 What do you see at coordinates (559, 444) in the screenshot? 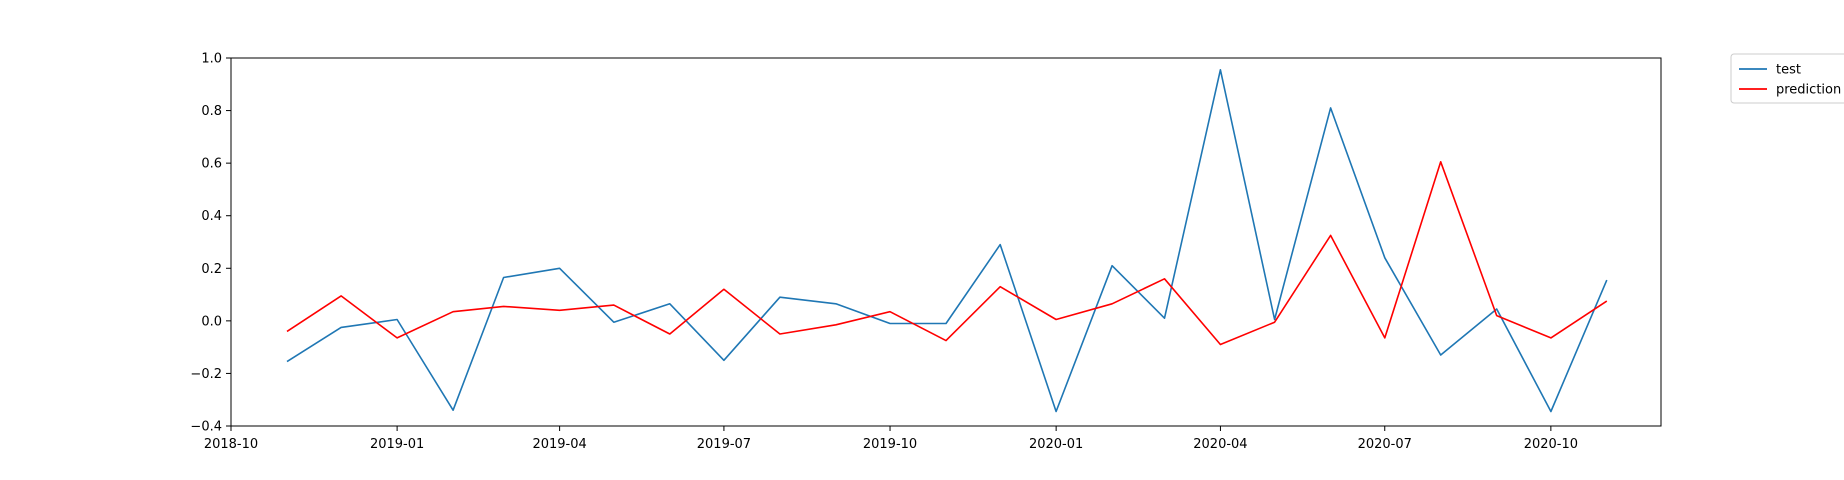
I see `x-tick-label: 2019-04` at bounding box center [559, 444].